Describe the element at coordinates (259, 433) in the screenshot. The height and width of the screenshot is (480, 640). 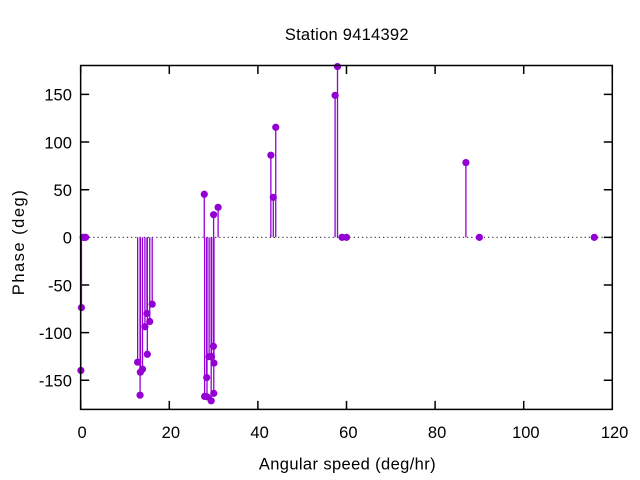
I see `svg-text: 40` at that location.